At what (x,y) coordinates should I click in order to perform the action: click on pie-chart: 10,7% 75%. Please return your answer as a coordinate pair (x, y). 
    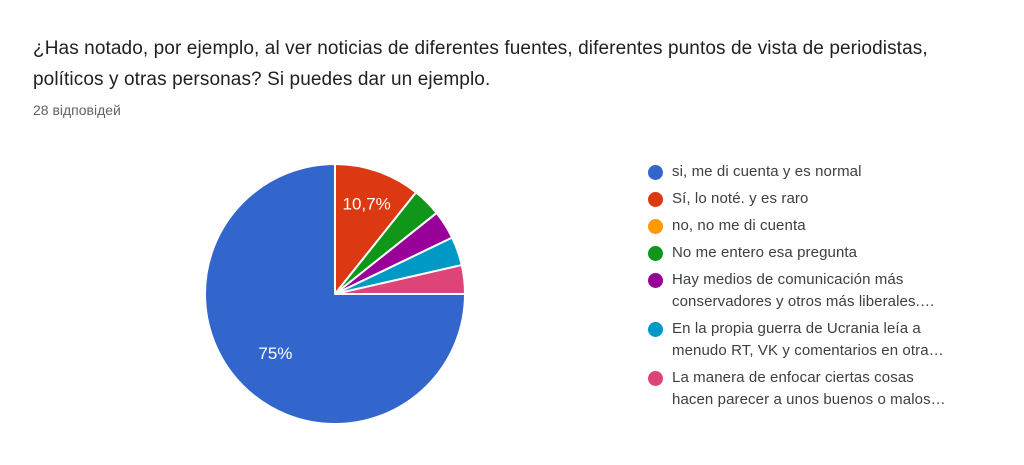
    Looking at the image, I should click on (335, 294).